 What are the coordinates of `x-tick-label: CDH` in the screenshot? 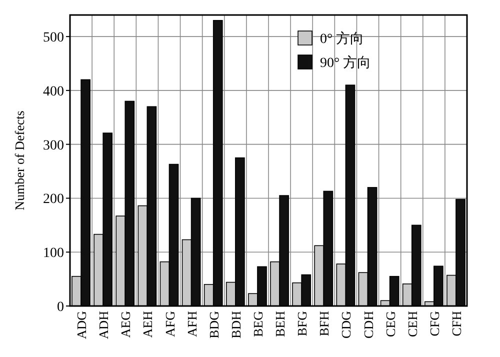 It's located at (368, 324).